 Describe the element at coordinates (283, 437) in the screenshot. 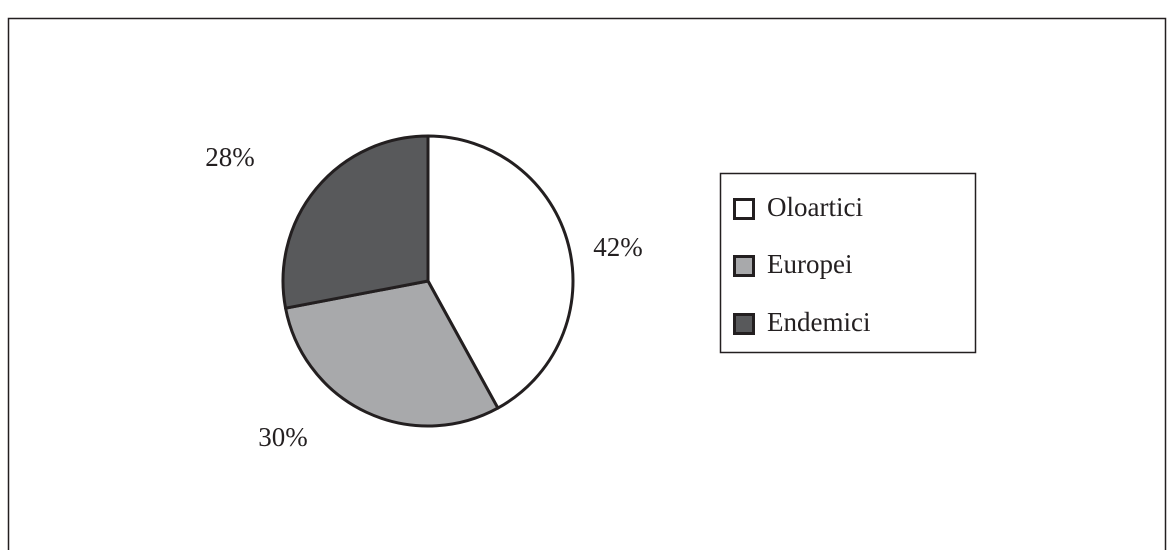

I see `data-label: 30%` at that location.